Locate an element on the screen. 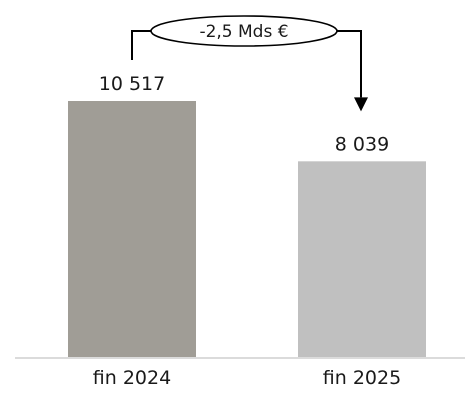 The height and width of the screenshot is (395, 467). category-label: fin 2025 is located at coordinates (362, 378).